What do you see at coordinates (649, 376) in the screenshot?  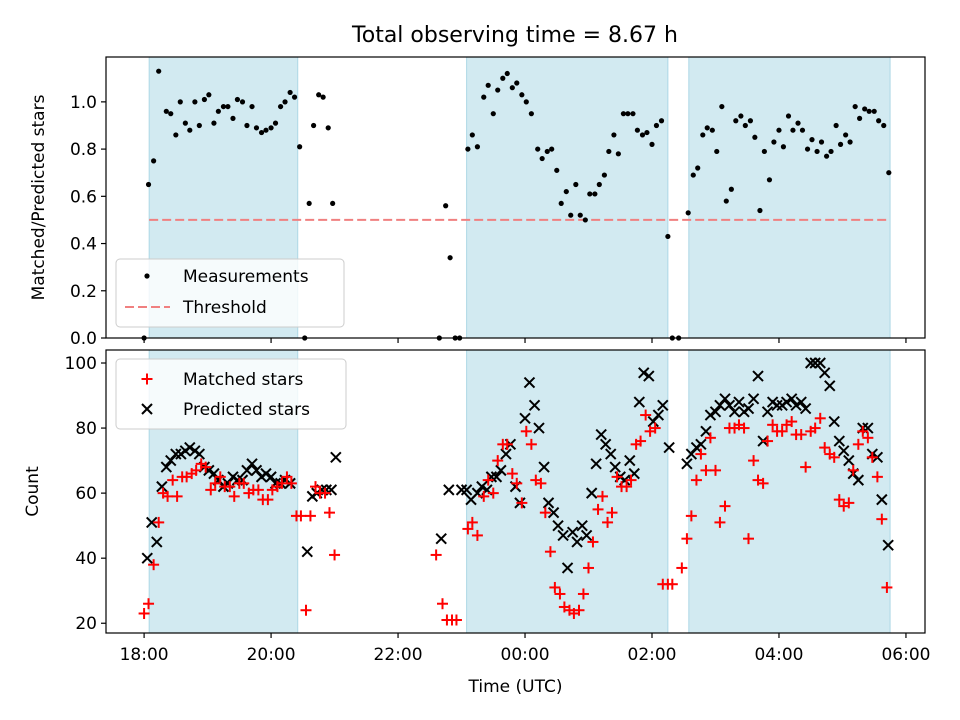 I see `predicted-star-point-79-b` at bounding box center [649, 376].